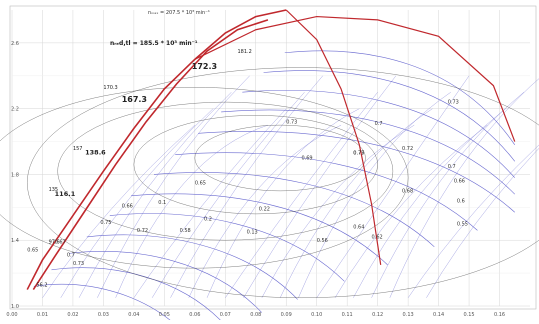 The image size is (539, 324). What do you see at coordinates (15, 110) in the screenshot?
I see `y-tick-label: 2.2` at bounding box center [15, 110].